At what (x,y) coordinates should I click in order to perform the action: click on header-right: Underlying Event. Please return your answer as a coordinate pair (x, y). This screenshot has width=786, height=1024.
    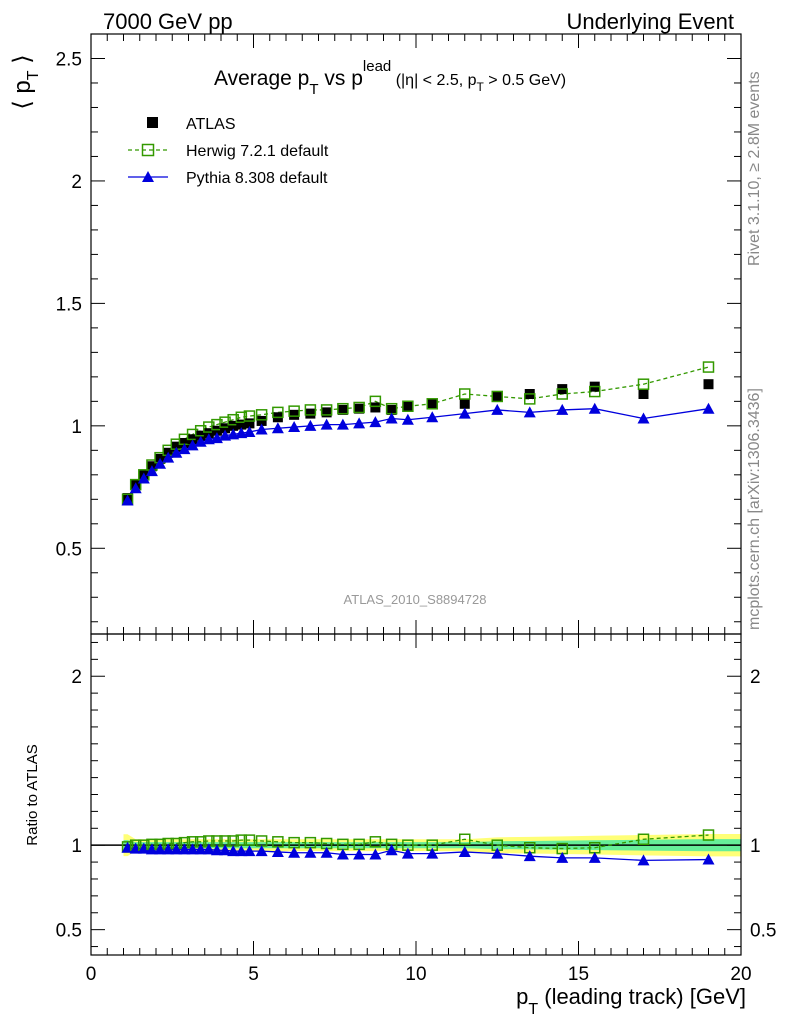
    Looking at the image, I should click on (650, 21).